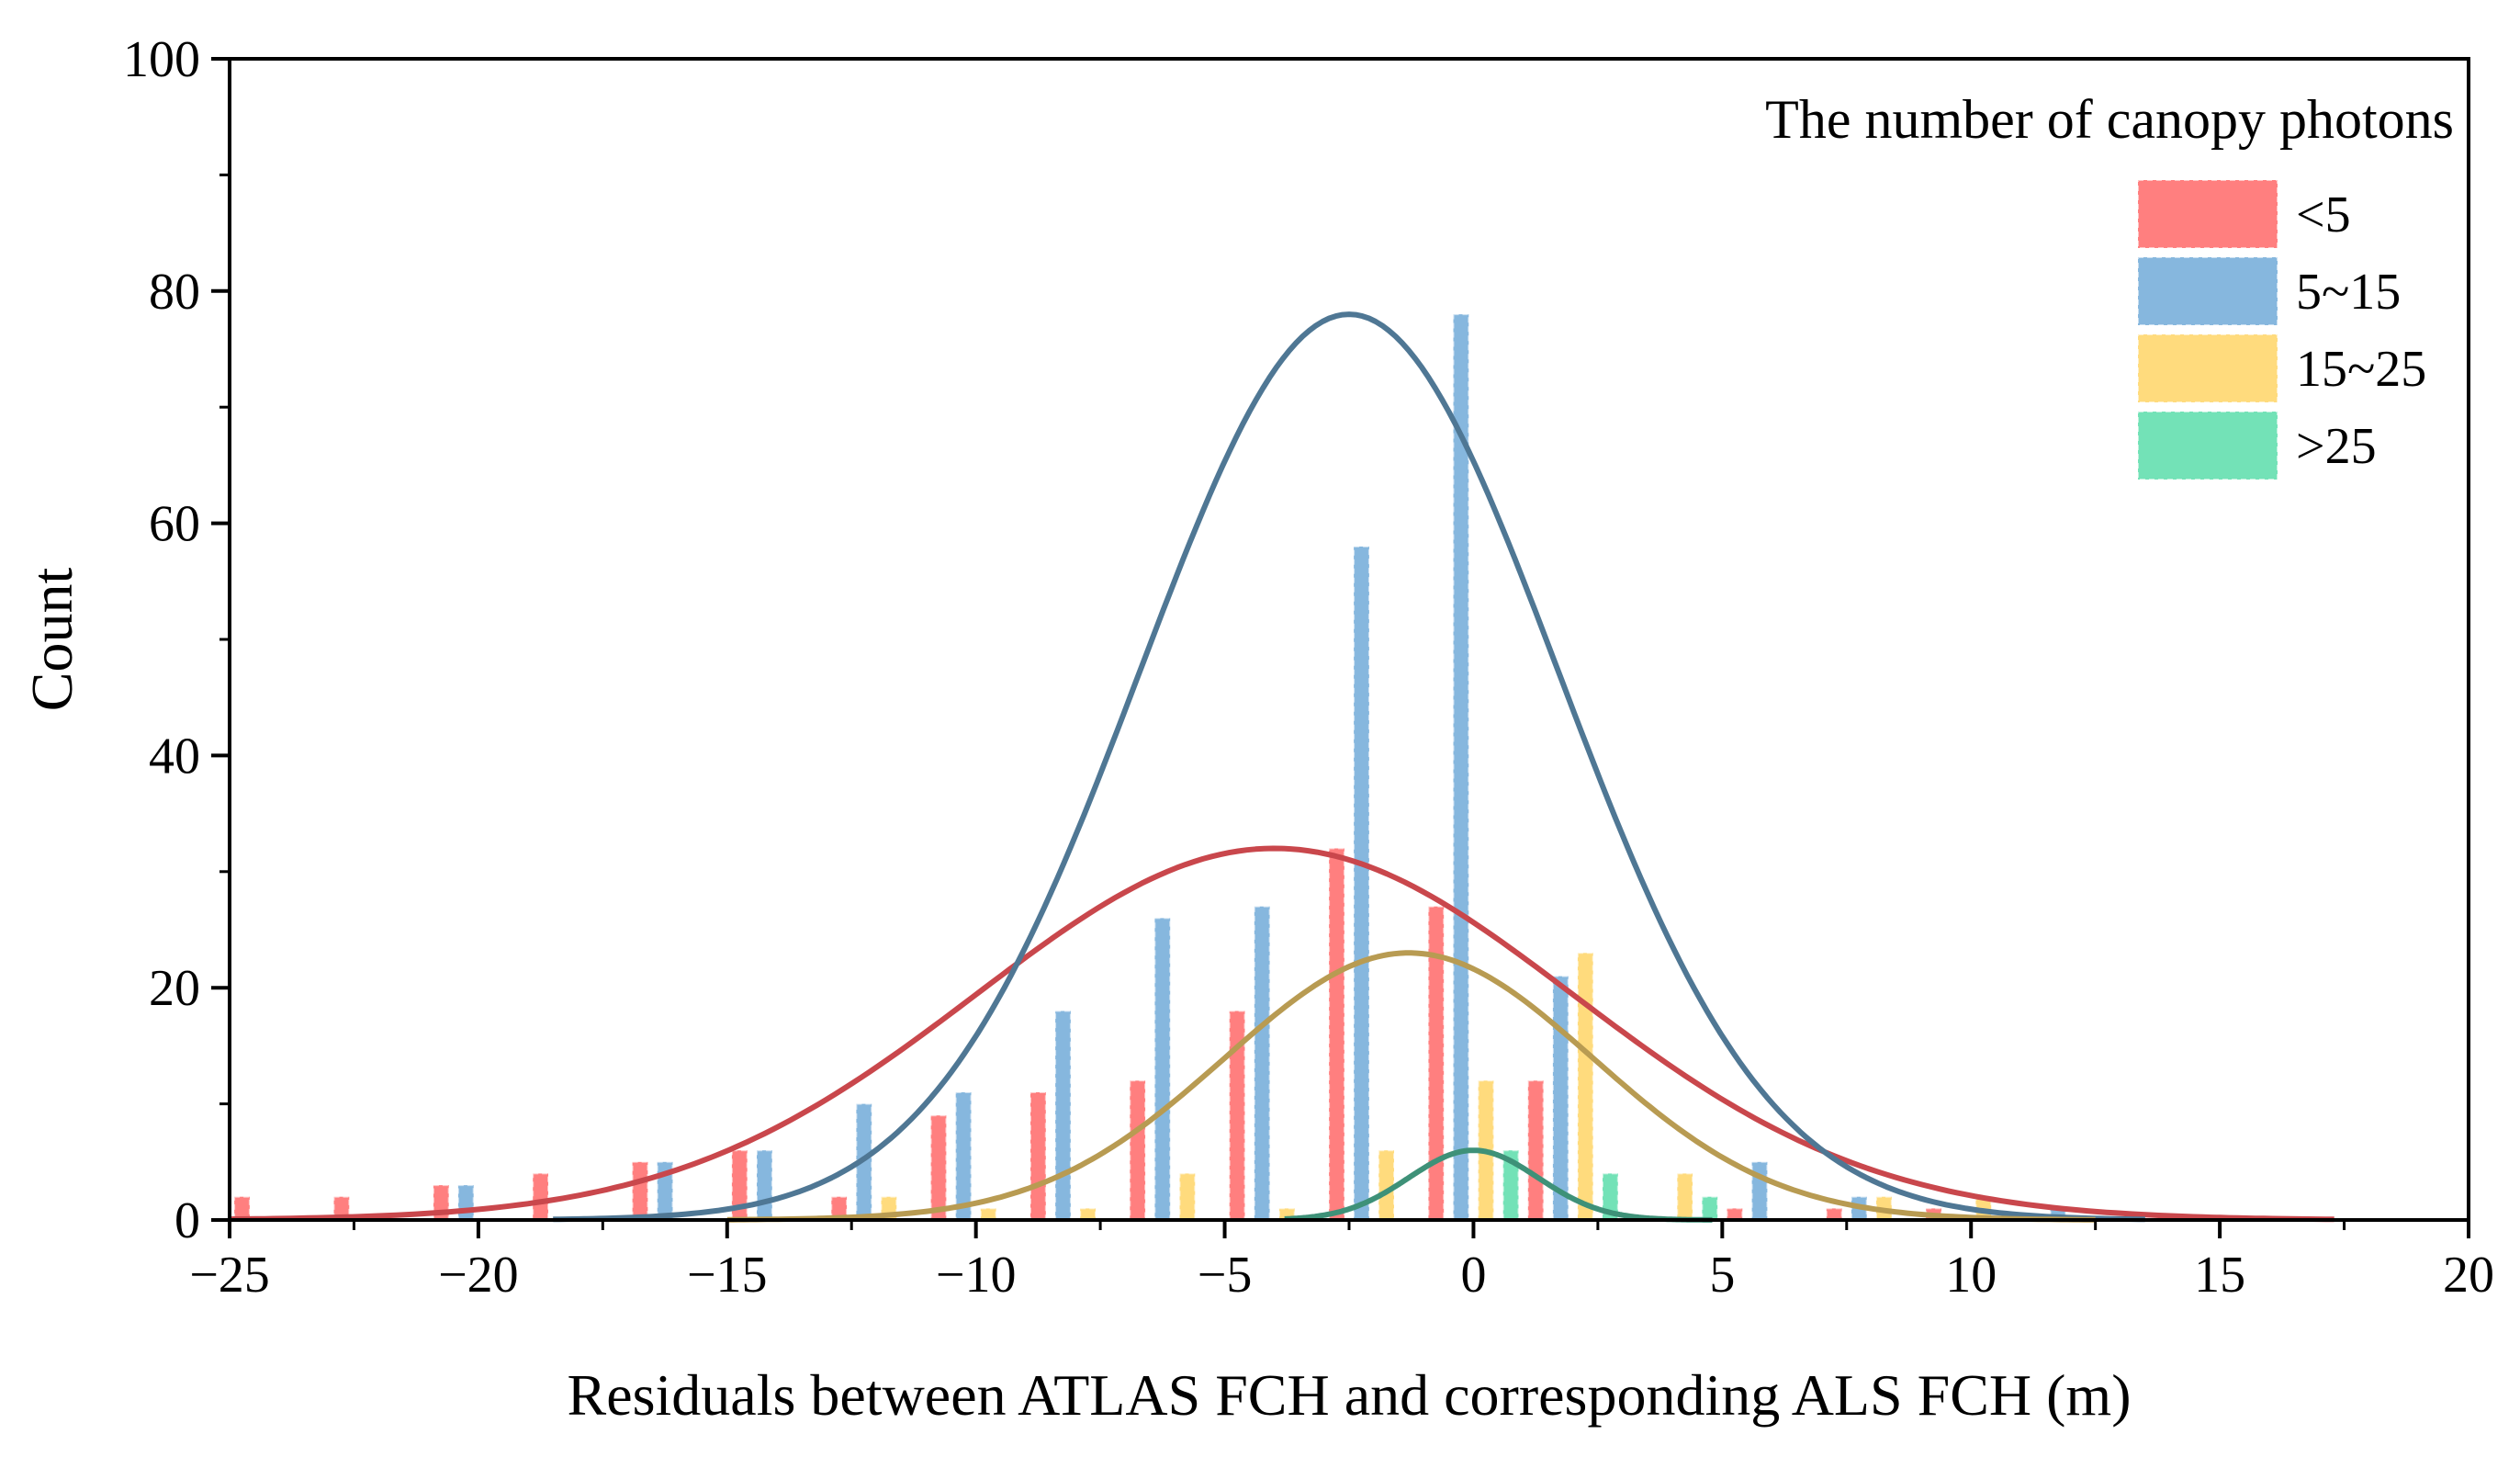  Describe the element at coordinates (2109, 119) in the screenshot. I see `legend-title: The number of canopy photons` at that location.